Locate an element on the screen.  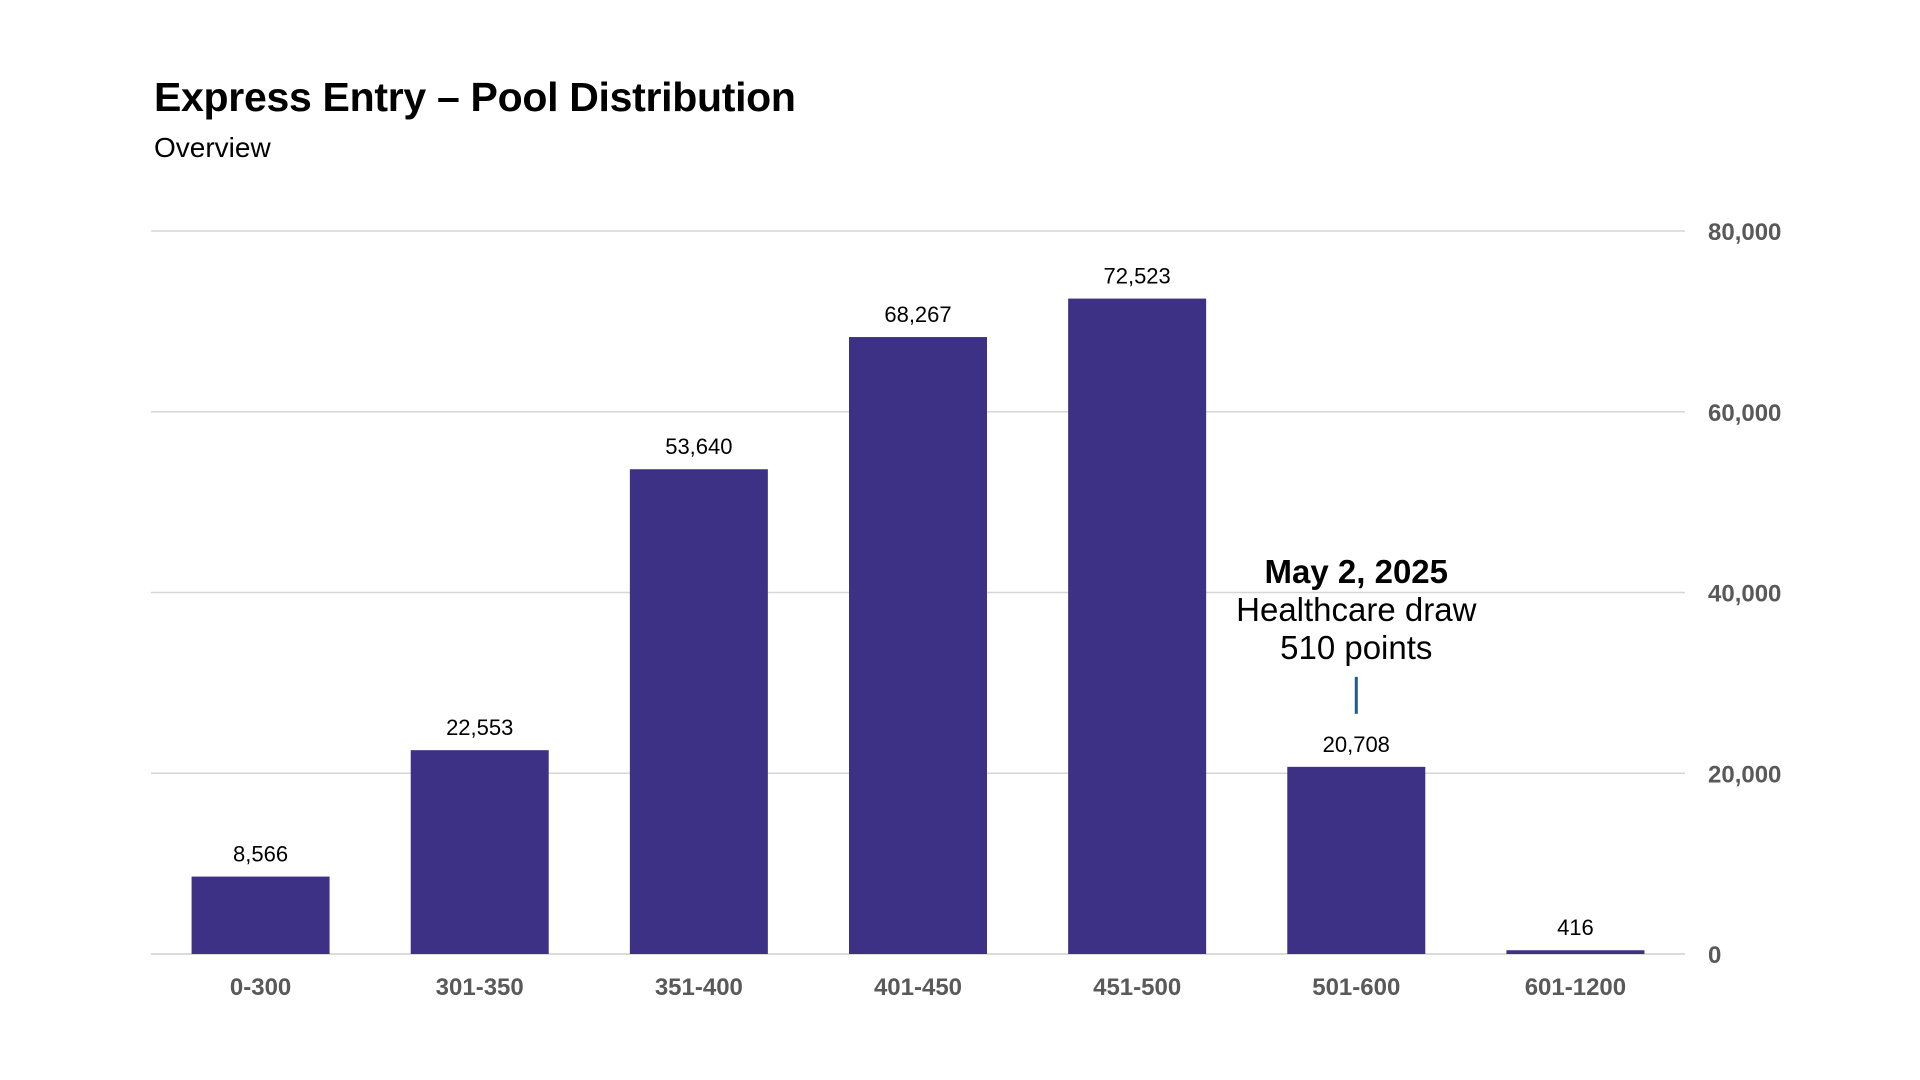
data-label-401-450: 68,267 is located at coordinates (917, 314).